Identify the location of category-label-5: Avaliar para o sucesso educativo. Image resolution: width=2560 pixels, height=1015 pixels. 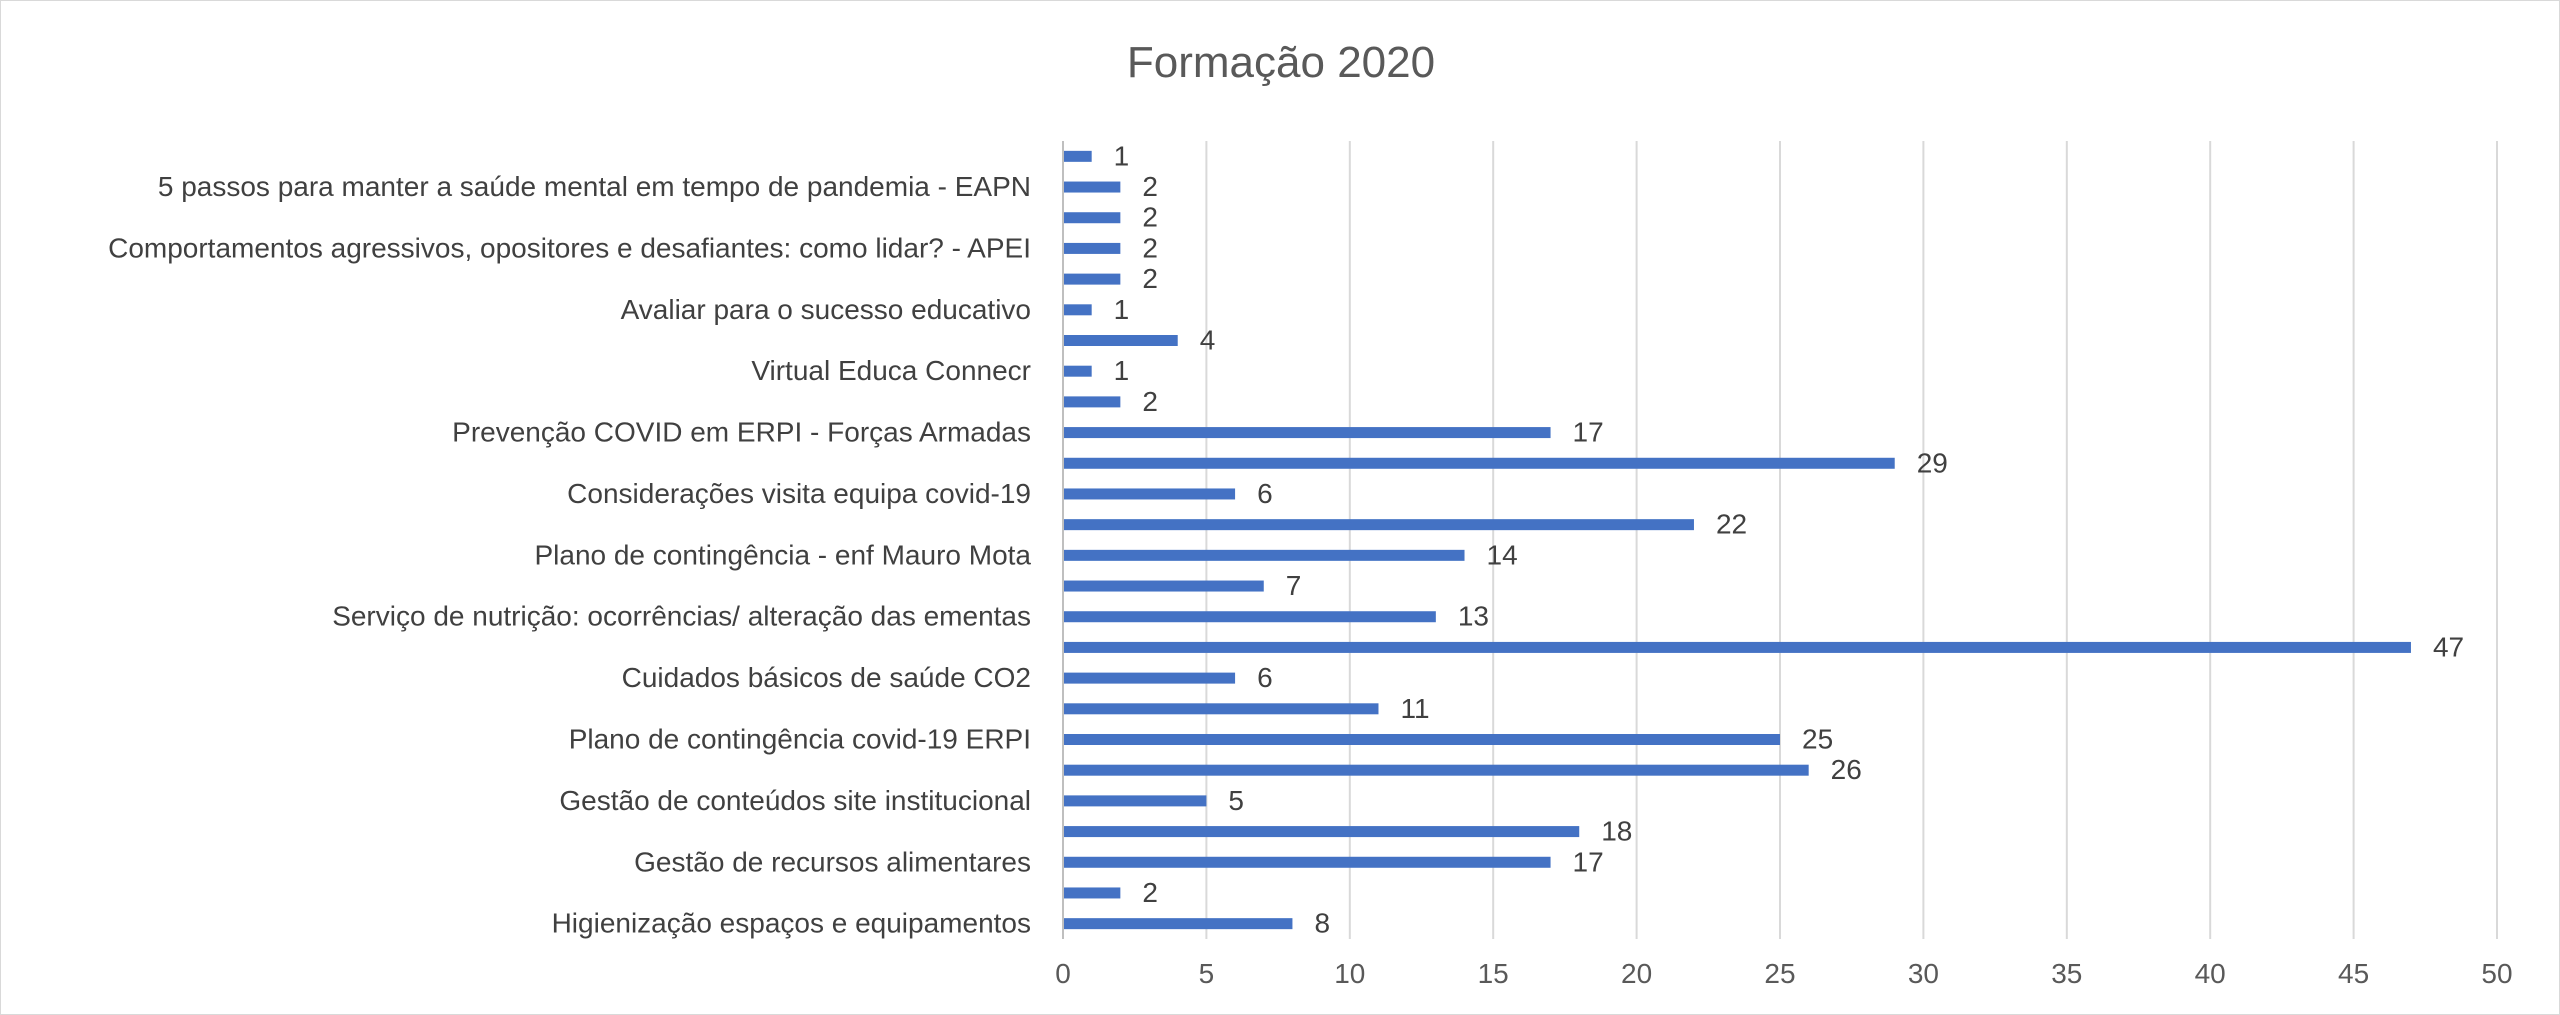
(826, 309).